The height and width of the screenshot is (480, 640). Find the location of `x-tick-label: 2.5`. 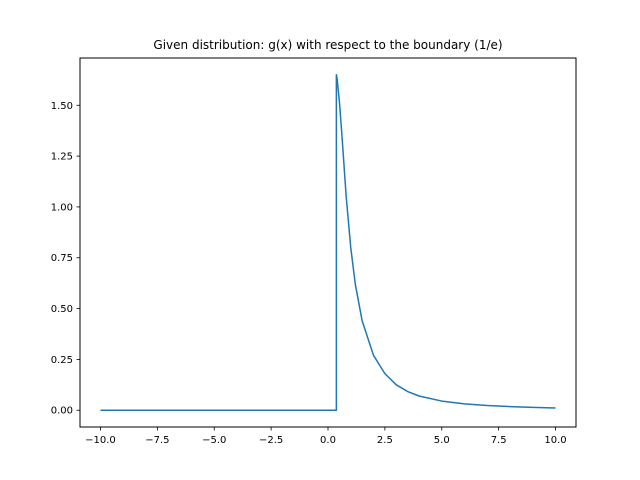

x-tick-label: 2.5 is located at coordinates (385, 440).